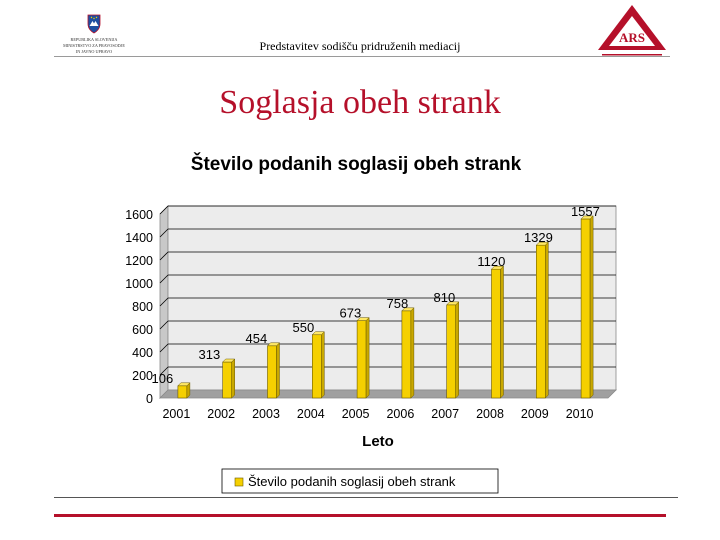  Describe the element at coordinates (266, 414) in the screenshot. I see `x-tick-label: 2003` at that location.